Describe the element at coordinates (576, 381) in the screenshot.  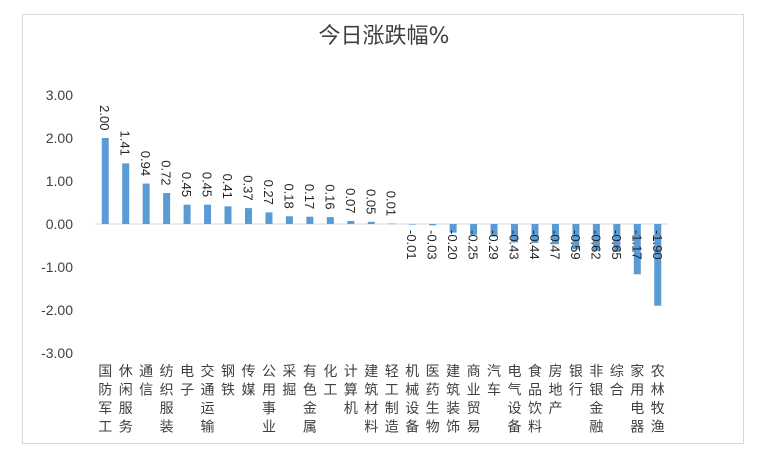
I see `category-label: 银行` at that location.